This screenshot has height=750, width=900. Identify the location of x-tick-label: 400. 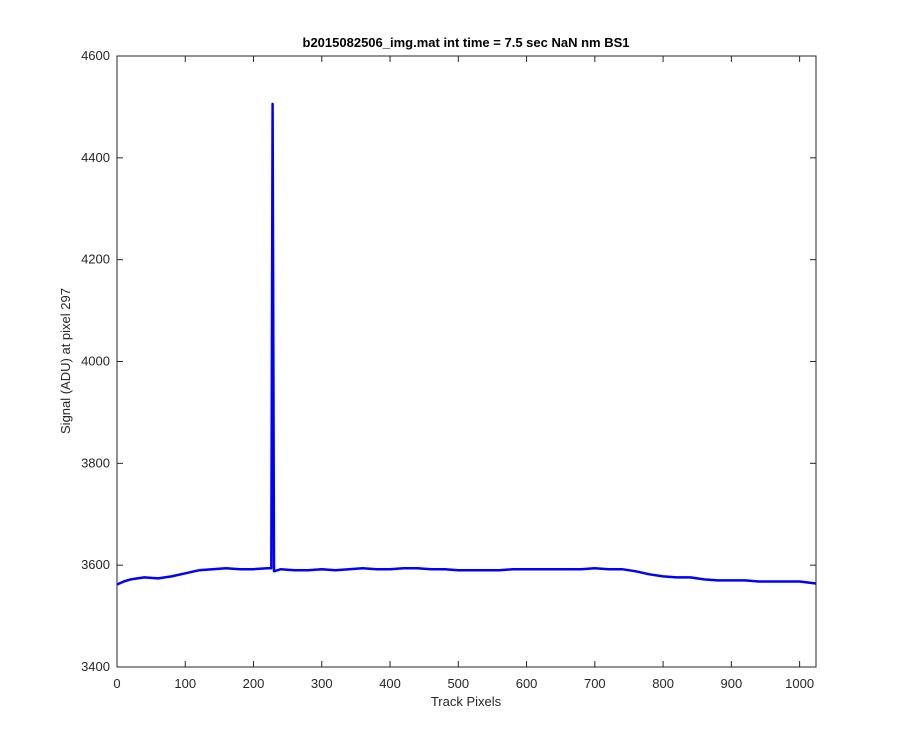
(390, 683).